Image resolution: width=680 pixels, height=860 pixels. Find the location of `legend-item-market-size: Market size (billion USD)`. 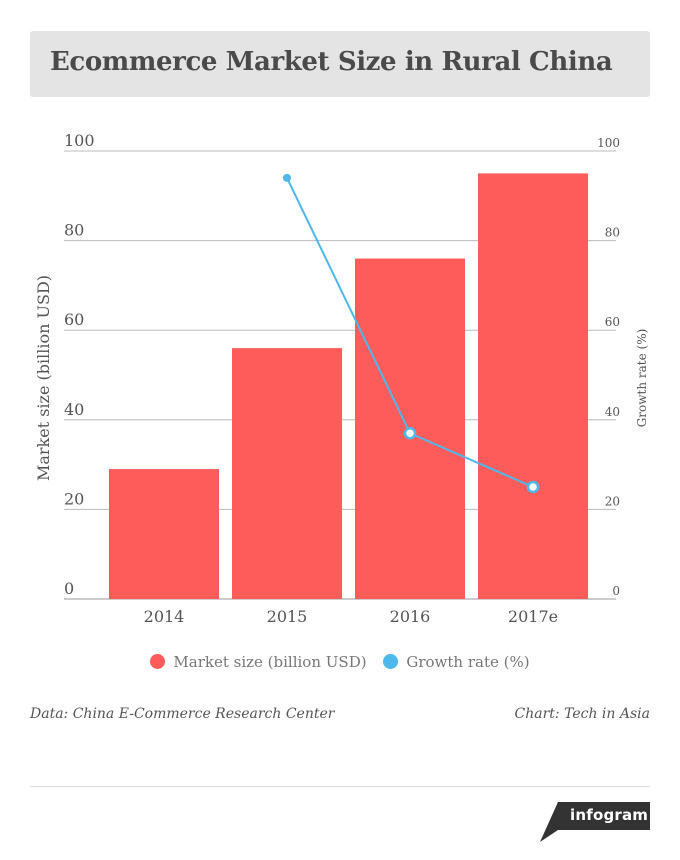

legend-item-market-size: Market size (billion USD) is located at coordinates (258, 662).